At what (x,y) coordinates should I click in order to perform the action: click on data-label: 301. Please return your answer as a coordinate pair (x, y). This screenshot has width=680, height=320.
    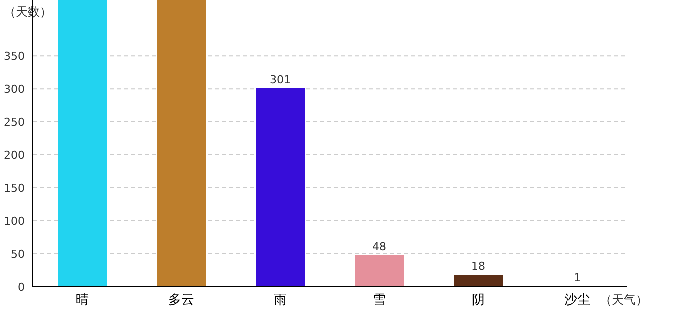
    Looking at the image, I should click on (280, 79).